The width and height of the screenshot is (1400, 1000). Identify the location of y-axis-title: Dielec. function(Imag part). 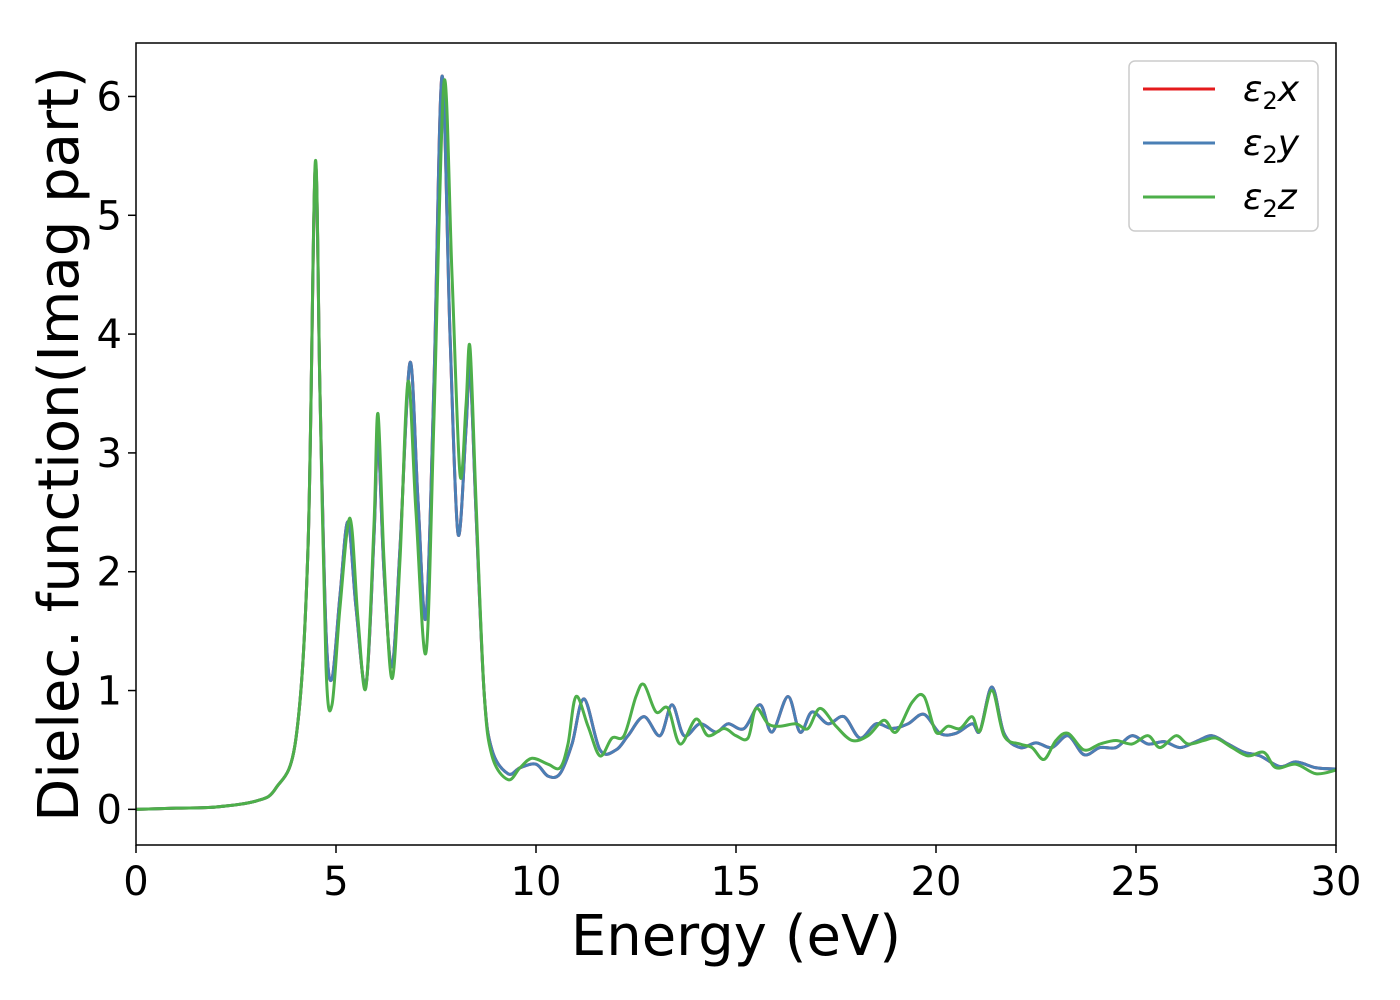
(59, 444).